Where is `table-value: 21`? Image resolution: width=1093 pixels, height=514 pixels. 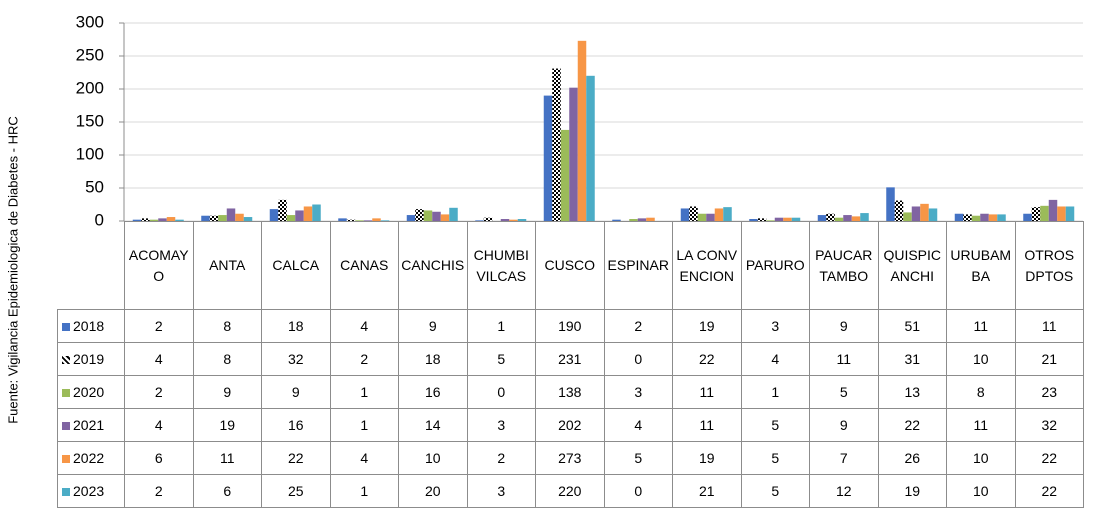
table-value: 21 is located at coordinates (1049, 359).